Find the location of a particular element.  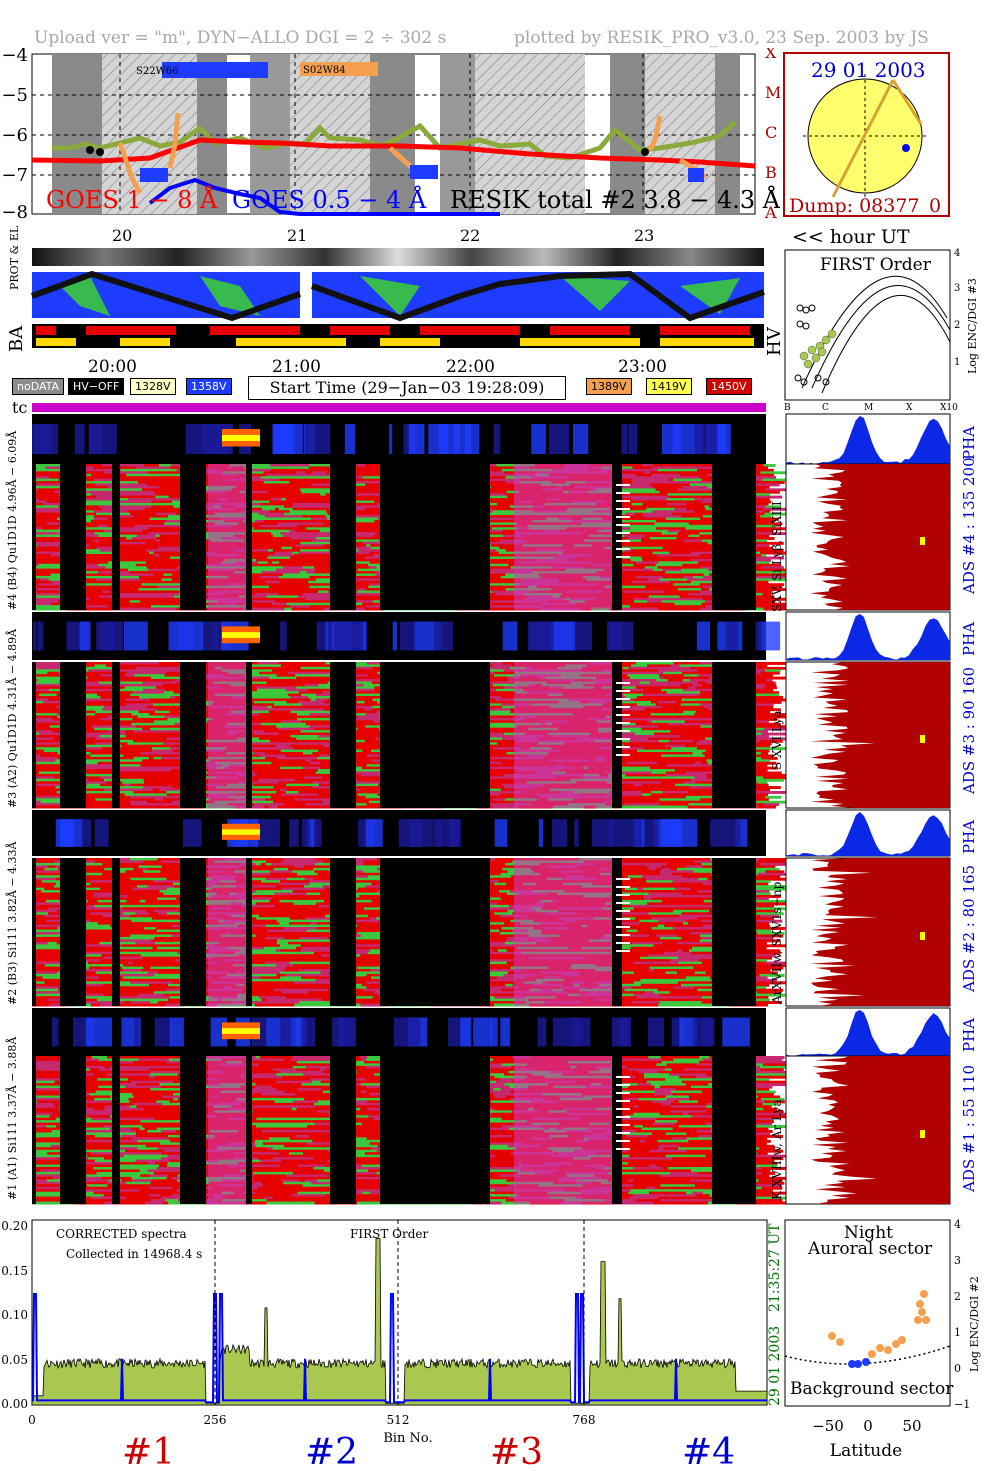

time-tick: 20:00 is located at coordinates (112, 367).